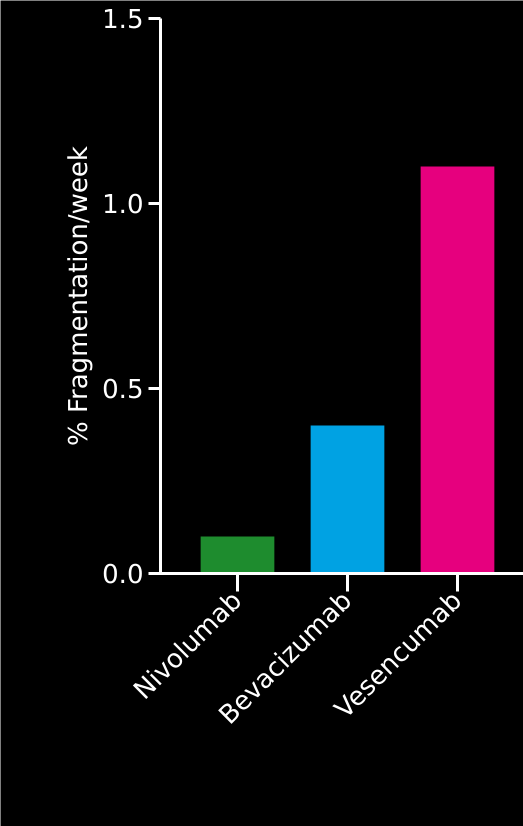 The width and height of the screenshot is (523, 826). Describe the element at coordinates (123, 20) in the screenshot. I see `y-tick-label: 1.5` at that location.